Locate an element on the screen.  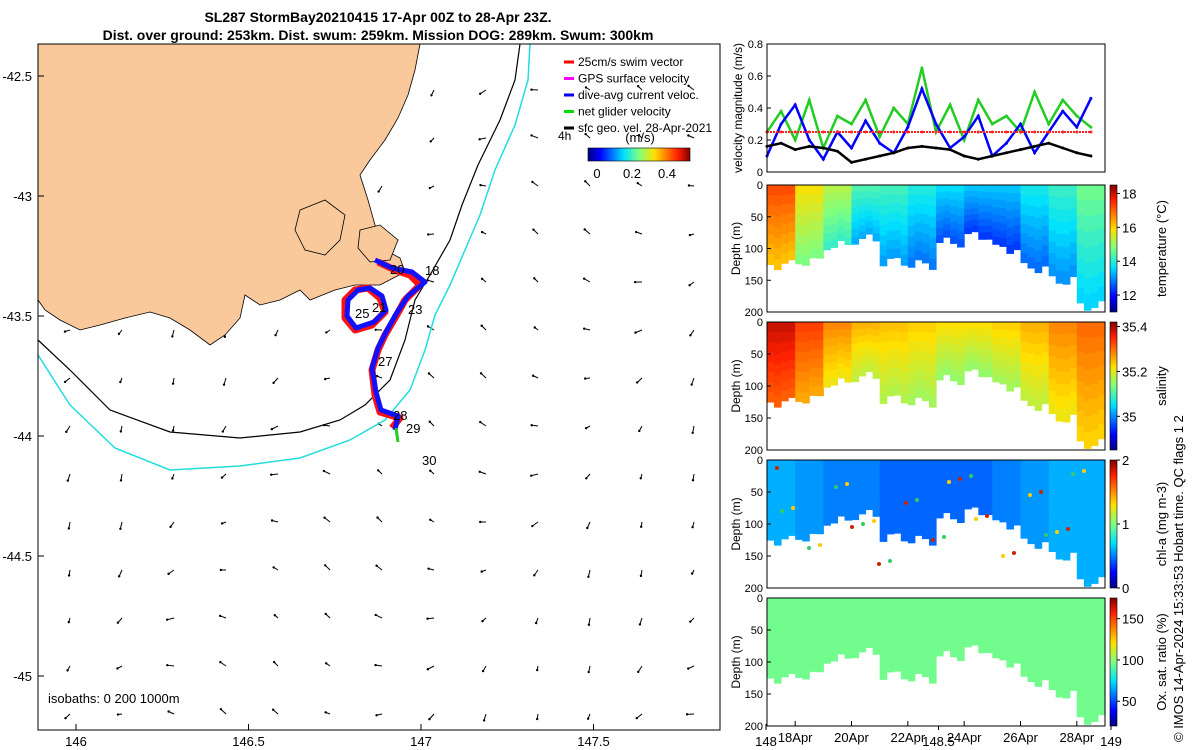
depth-tick-label: 150 is located at coordinates (754, 557).